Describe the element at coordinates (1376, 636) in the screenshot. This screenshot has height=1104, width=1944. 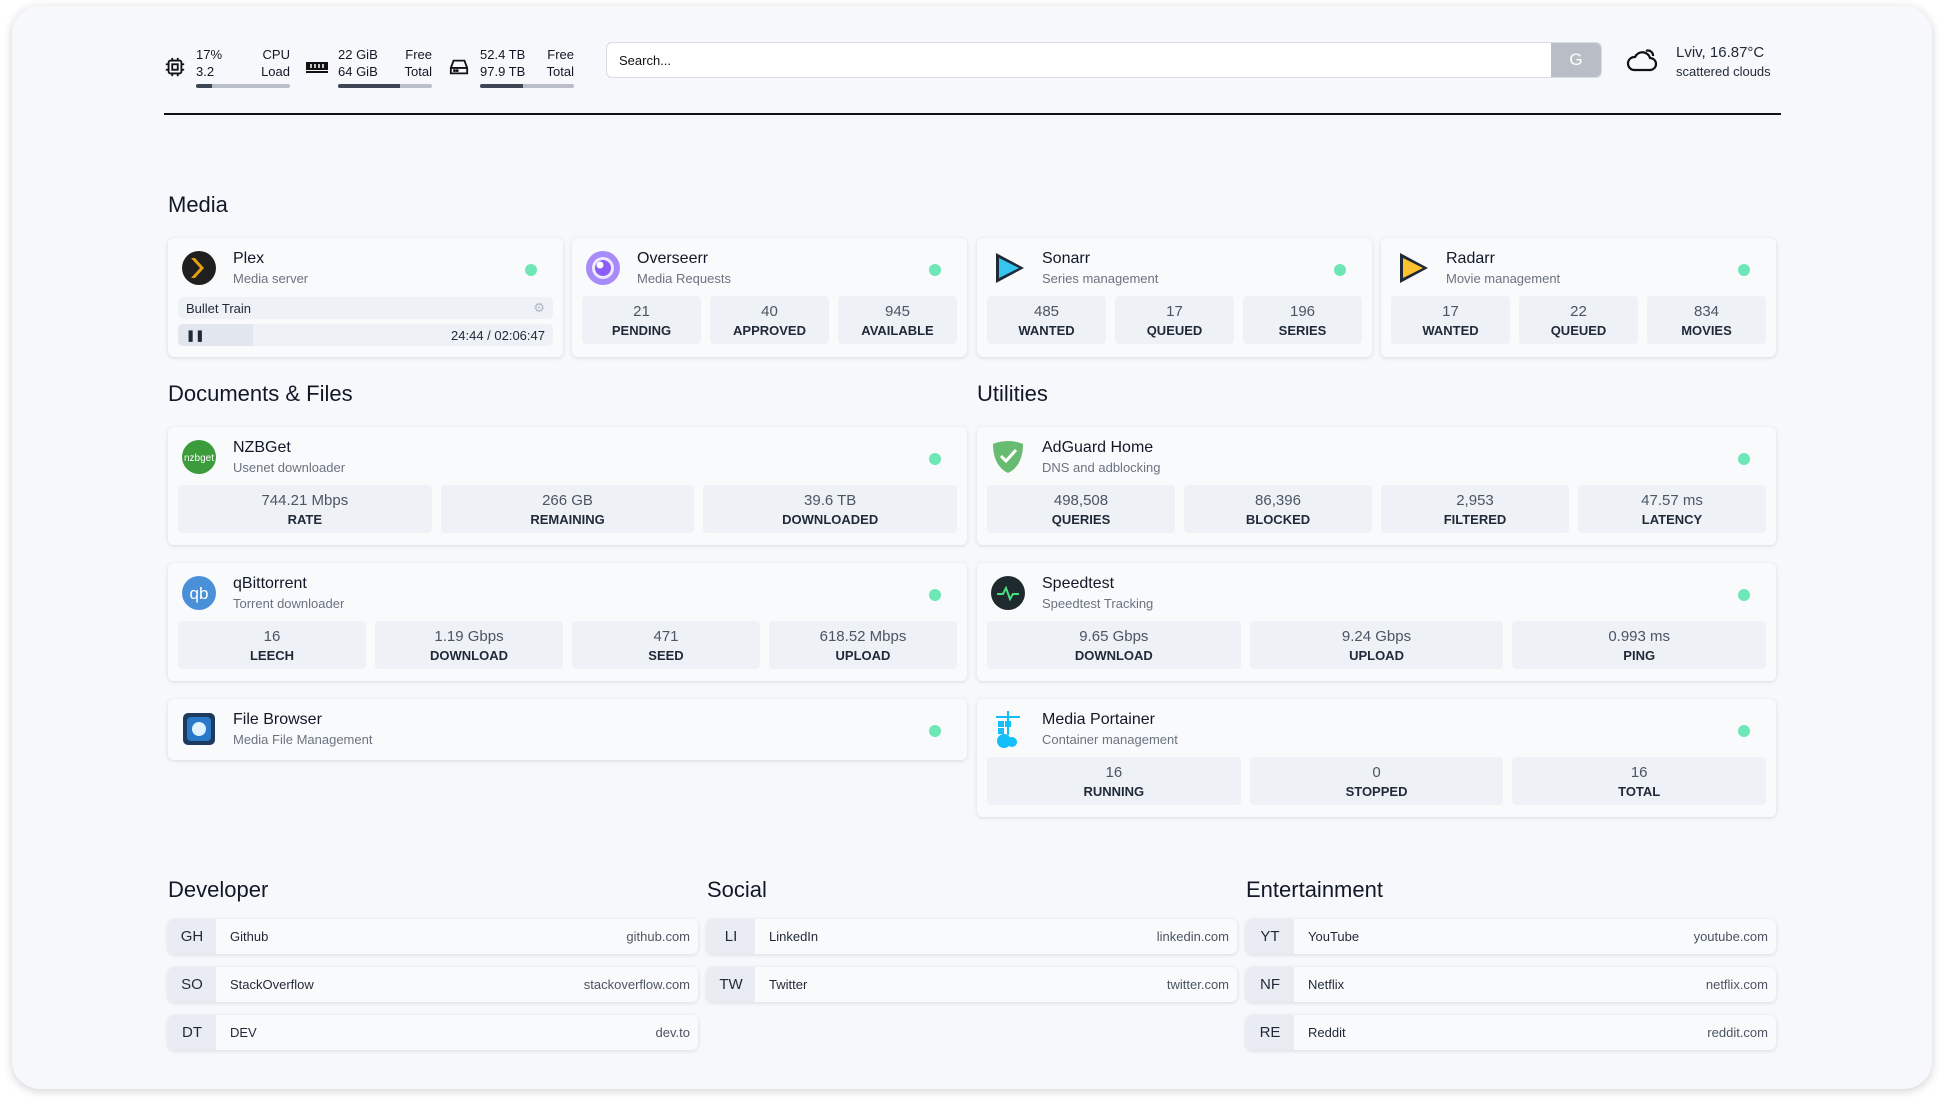
I see `stat-value: 9.24 Gbps` at that location.